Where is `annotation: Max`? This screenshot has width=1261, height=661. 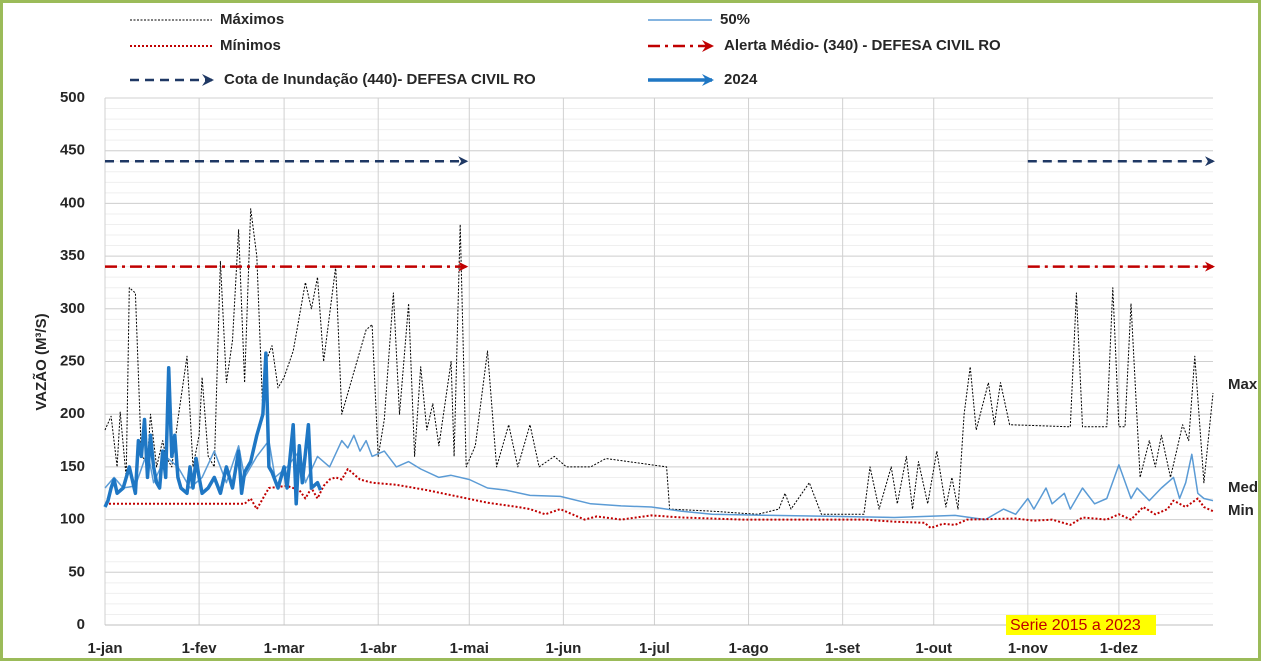
annotation: Max is located at coordinates (1243, 384).